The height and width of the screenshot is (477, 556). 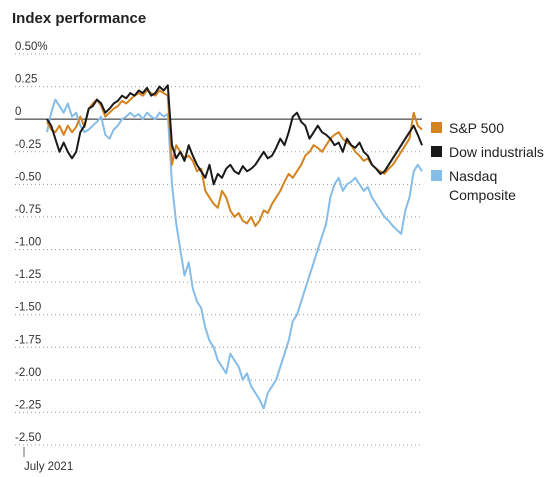 I want to click on y-tick-label: 0, so click(x=18, y=112).